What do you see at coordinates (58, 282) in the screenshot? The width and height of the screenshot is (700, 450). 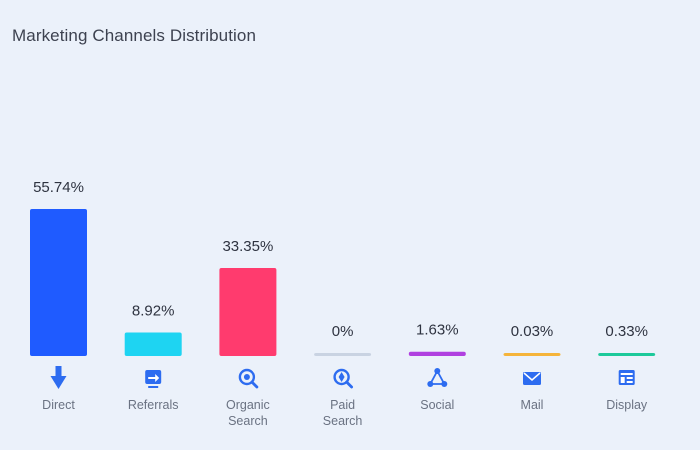 I see `bar-direct` at bounding box center [58, 282].